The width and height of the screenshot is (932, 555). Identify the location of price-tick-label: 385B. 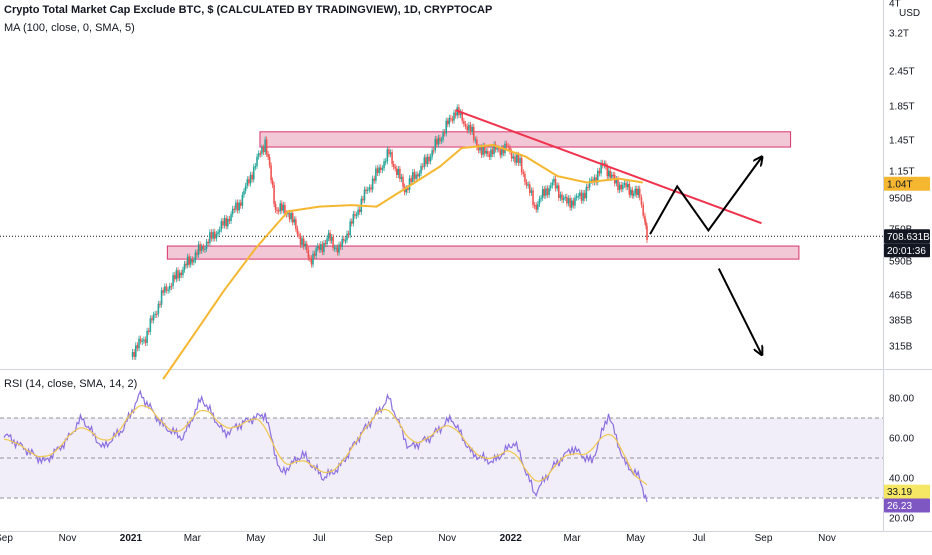
(901, 321).